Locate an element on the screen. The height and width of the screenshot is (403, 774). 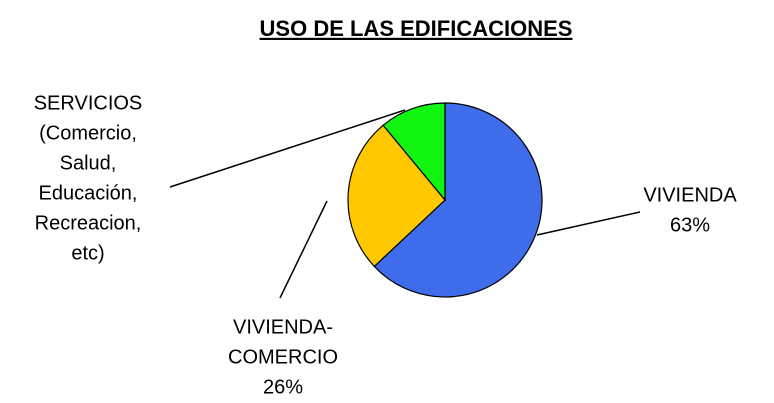
slice-label: VIVIENDA- is located at coordinates (283, 327).